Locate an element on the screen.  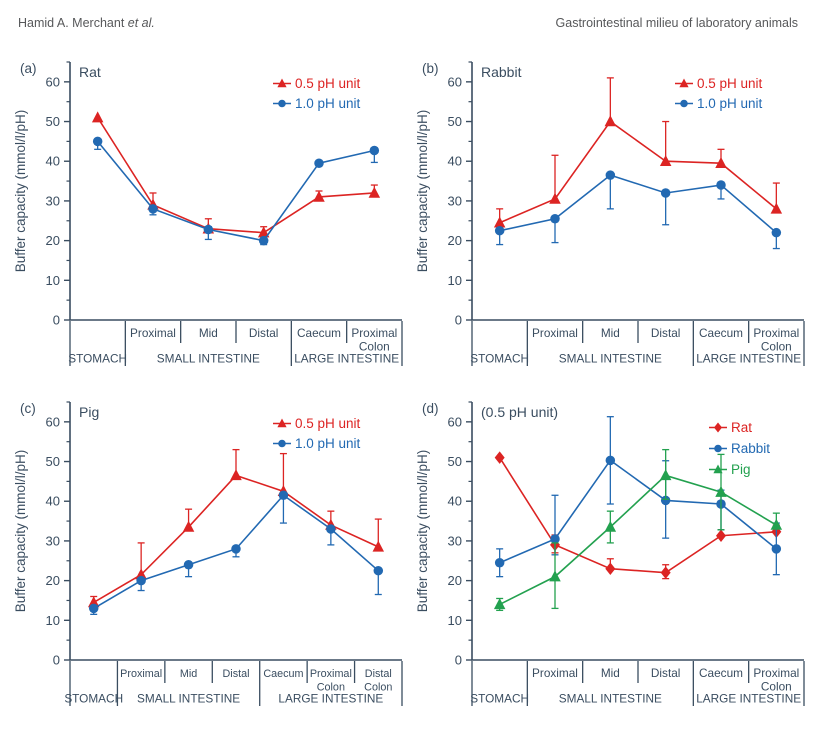
panel-letter: (a) is located at coordinates (28, 68).